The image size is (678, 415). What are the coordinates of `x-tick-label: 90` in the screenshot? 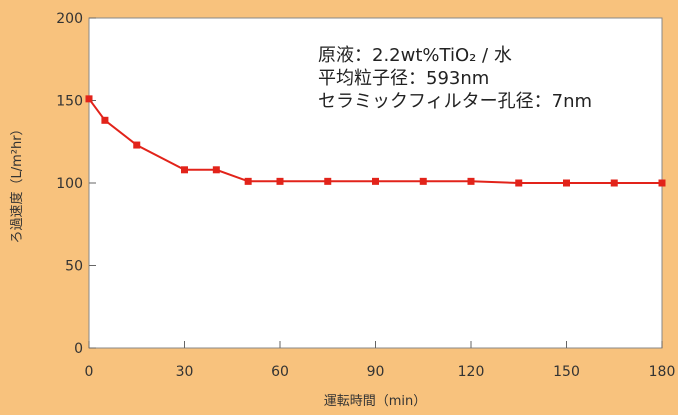 It's located at (376, 372).